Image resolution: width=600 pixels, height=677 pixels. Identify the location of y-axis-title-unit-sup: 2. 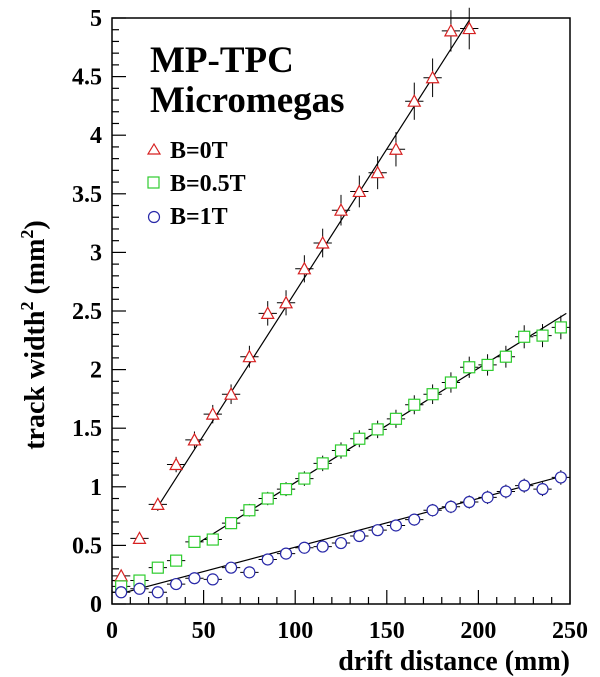
(27, 234).